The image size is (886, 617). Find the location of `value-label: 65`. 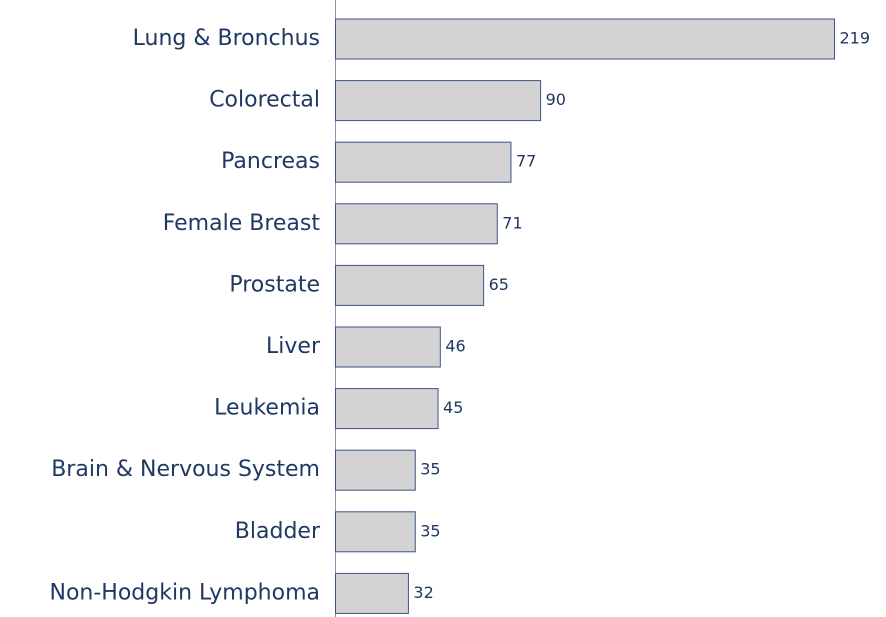

value-label: 65 is located at coordinates (499, 284).